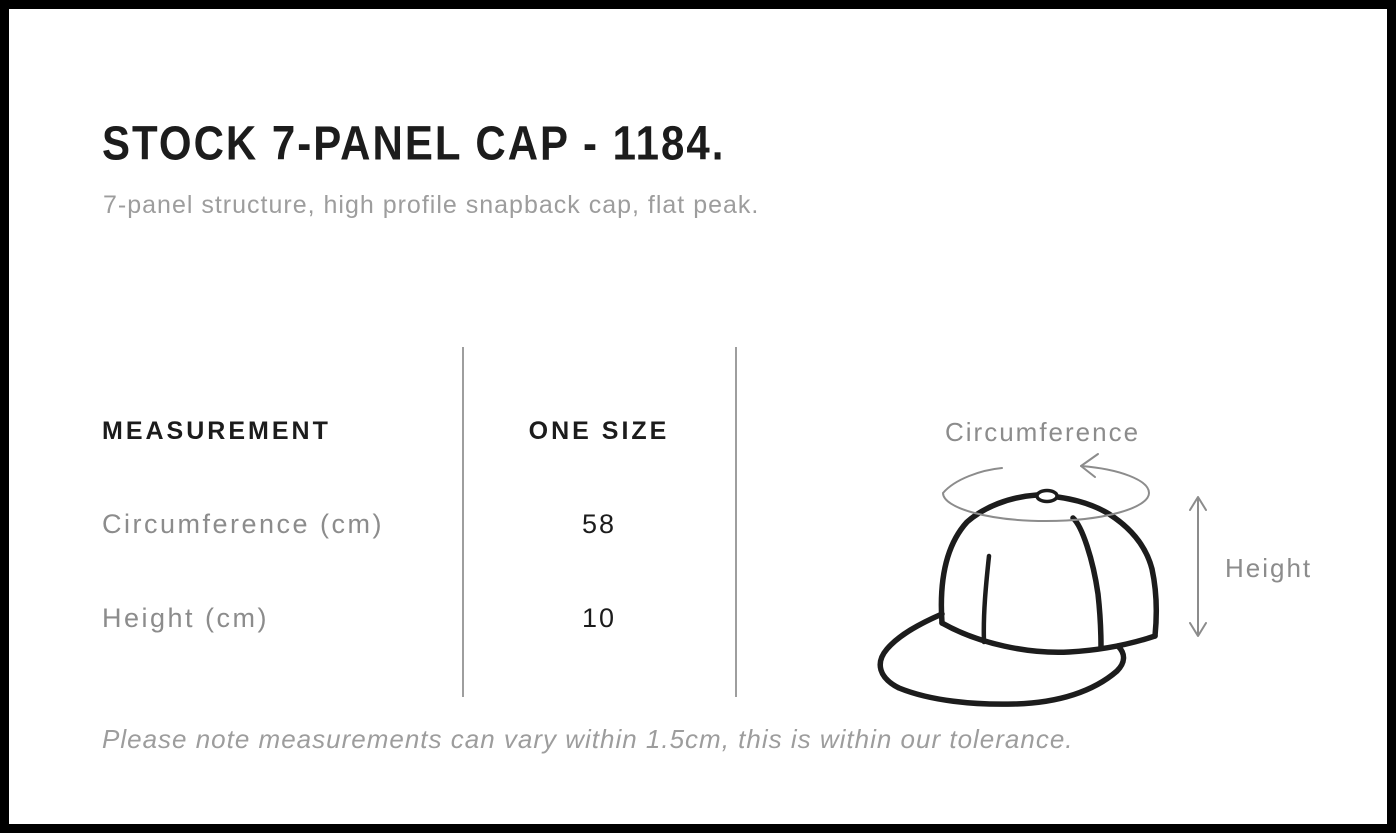  What do you see at coordinates (1047, 496) in the screenshot?
I see `cap-button` at bounding box center [1047, 496].